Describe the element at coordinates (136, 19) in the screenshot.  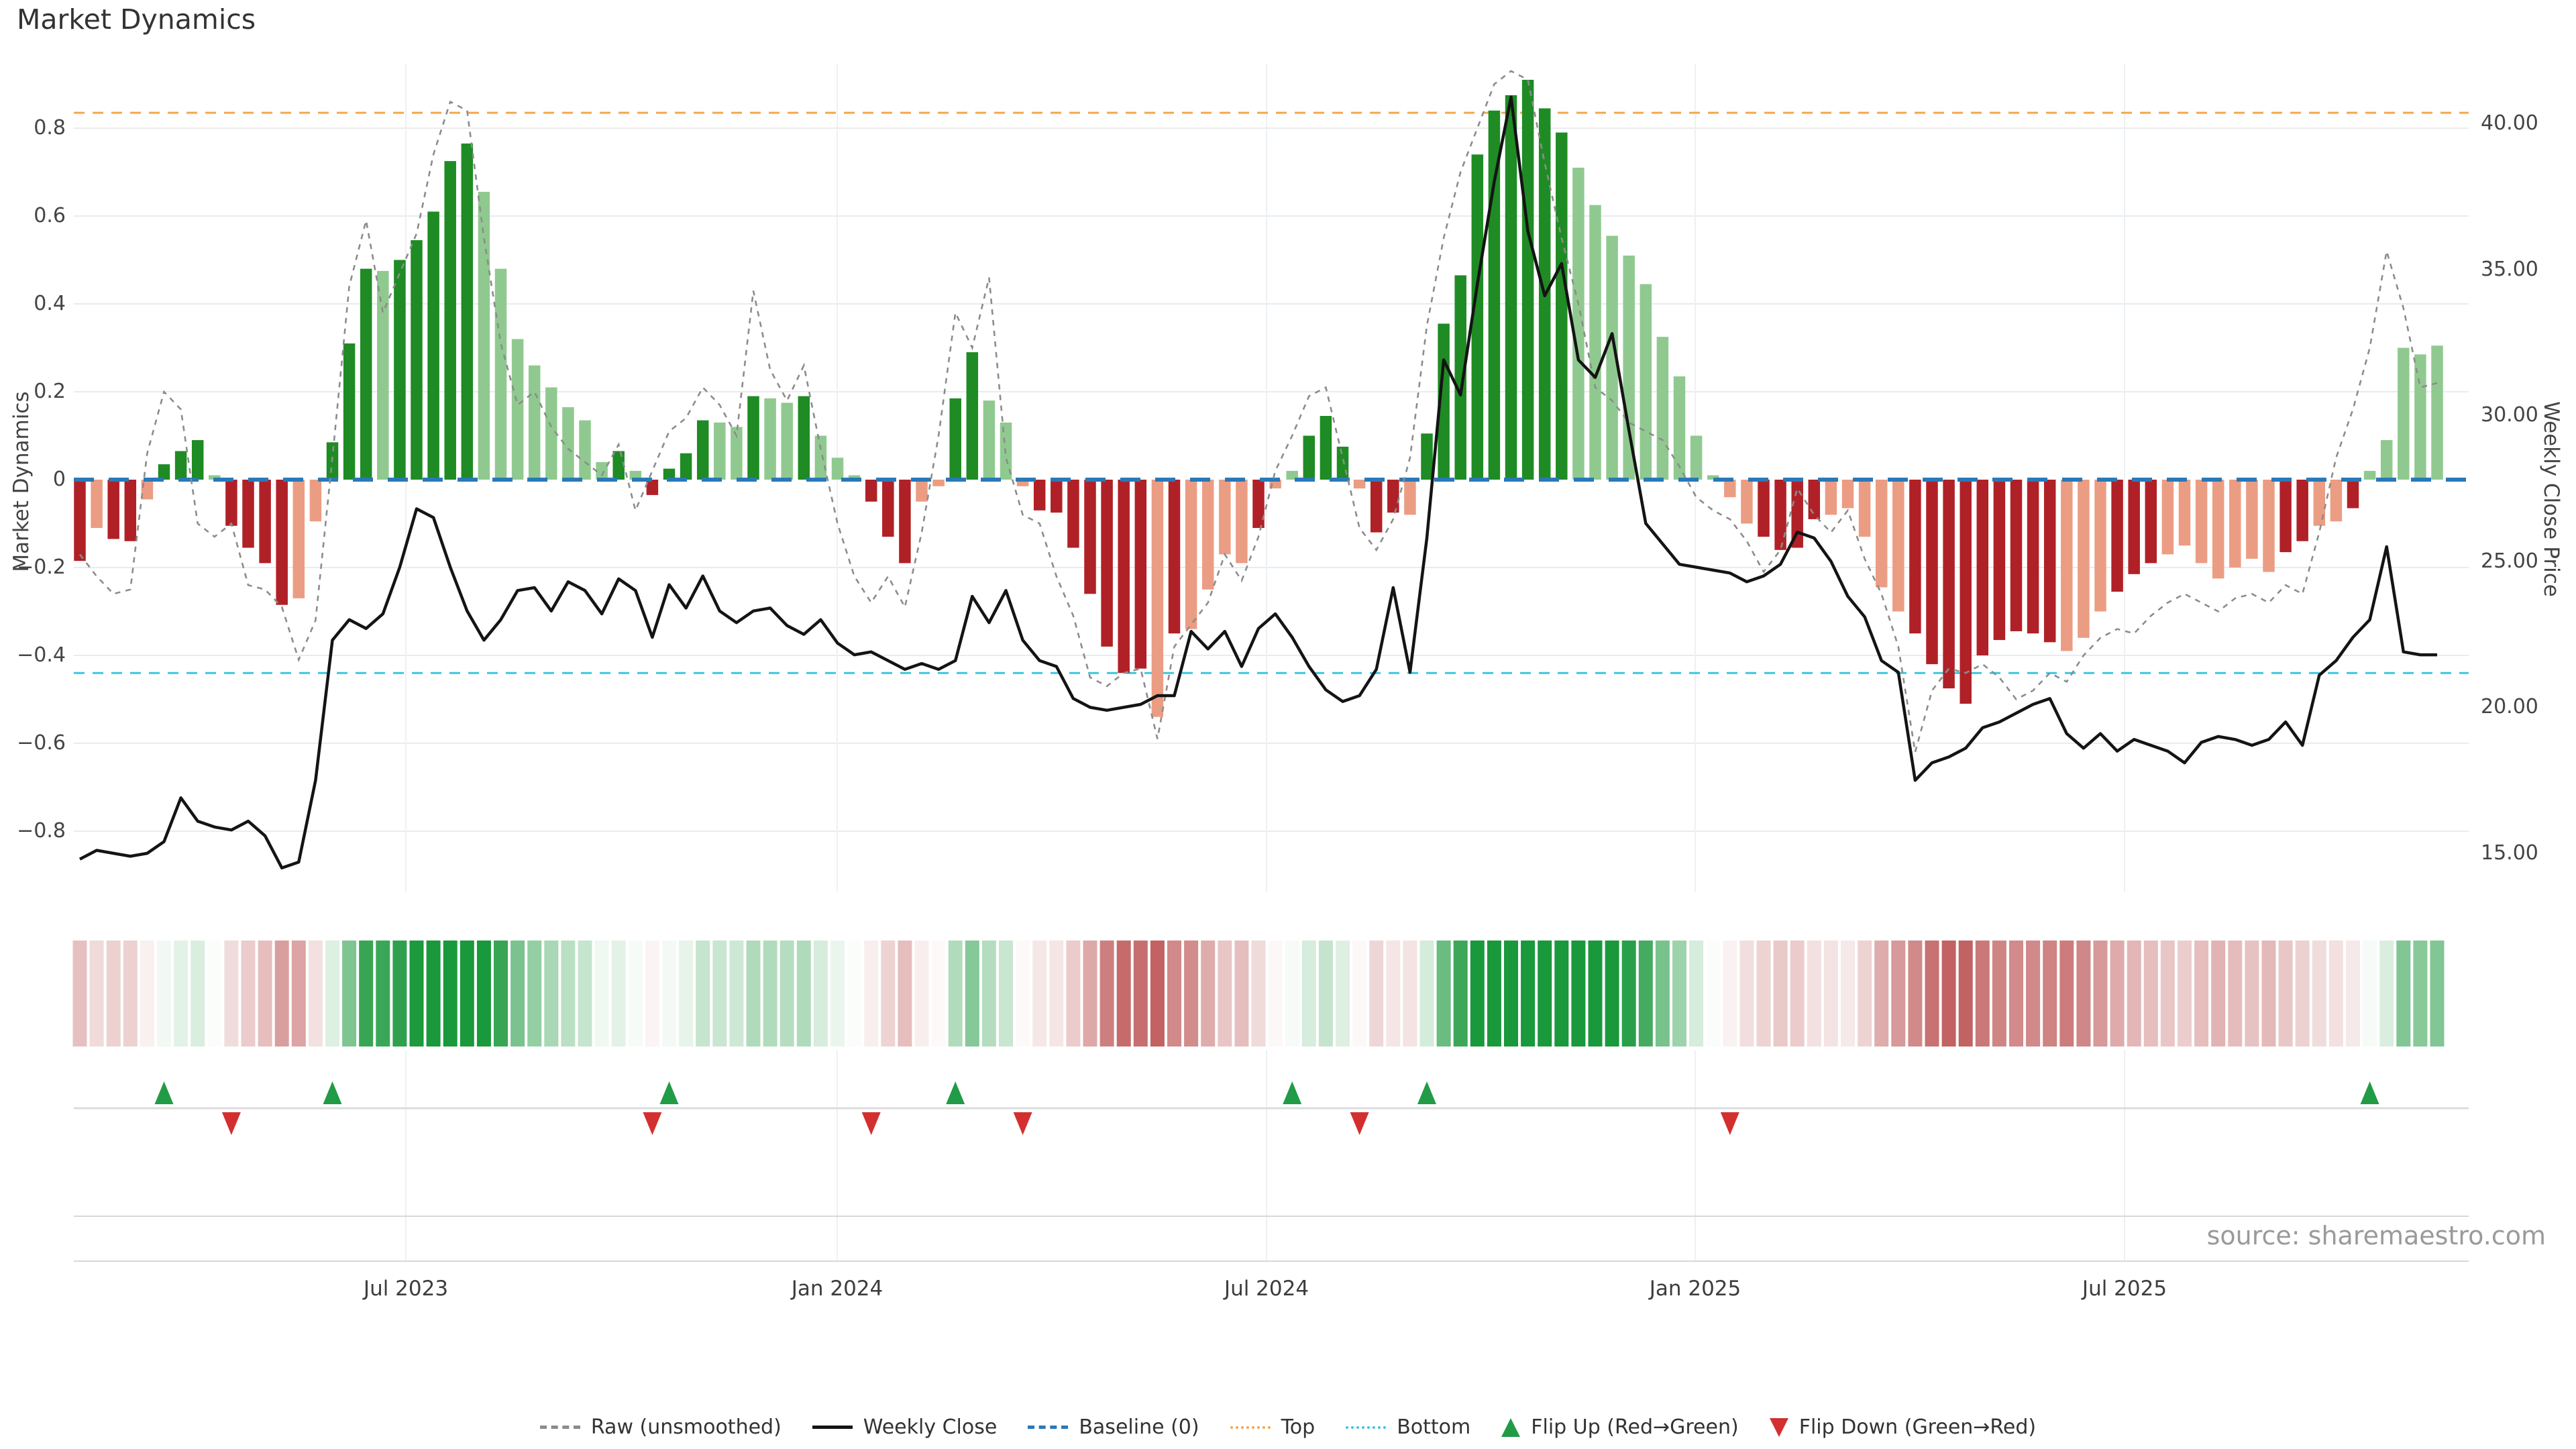
I see `page-title: Market Dynamics` at that location.